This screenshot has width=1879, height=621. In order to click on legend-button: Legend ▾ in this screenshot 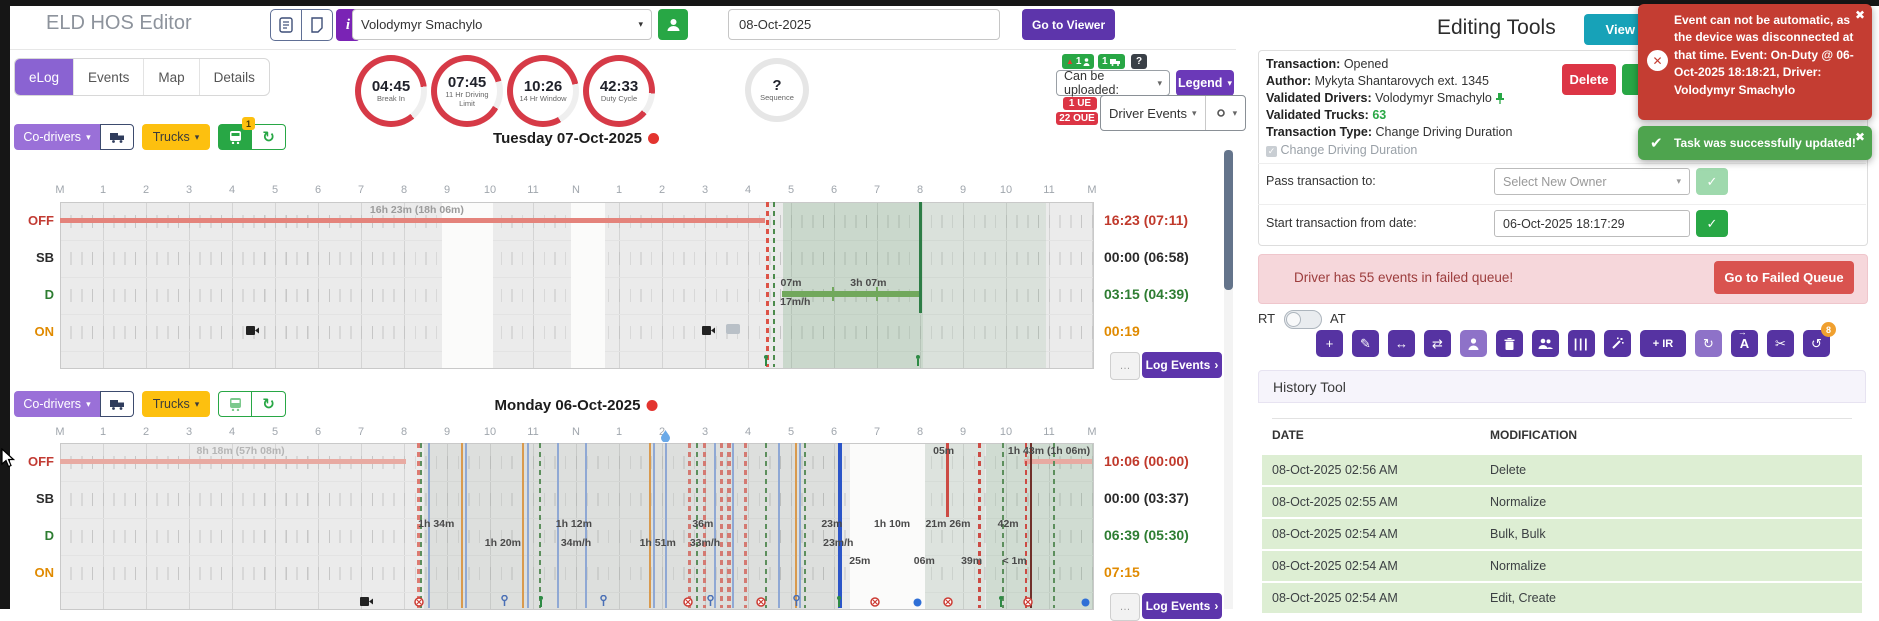, I will do `click(1205, 83)`.